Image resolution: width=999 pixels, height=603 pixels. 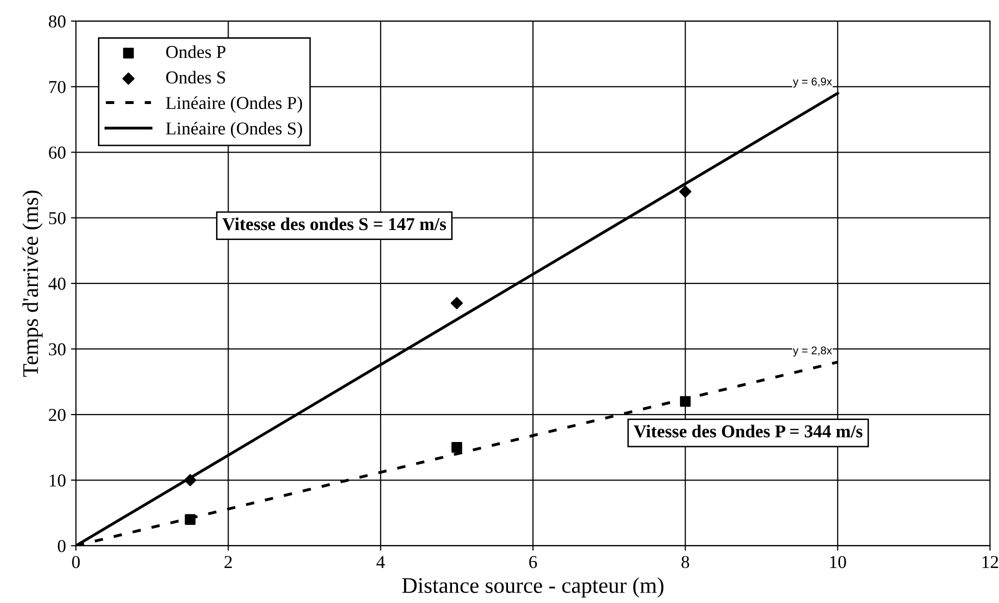 I want to click on annotation: Vitesse des ondes S = 147 m/s, so click(x=334, y=224).